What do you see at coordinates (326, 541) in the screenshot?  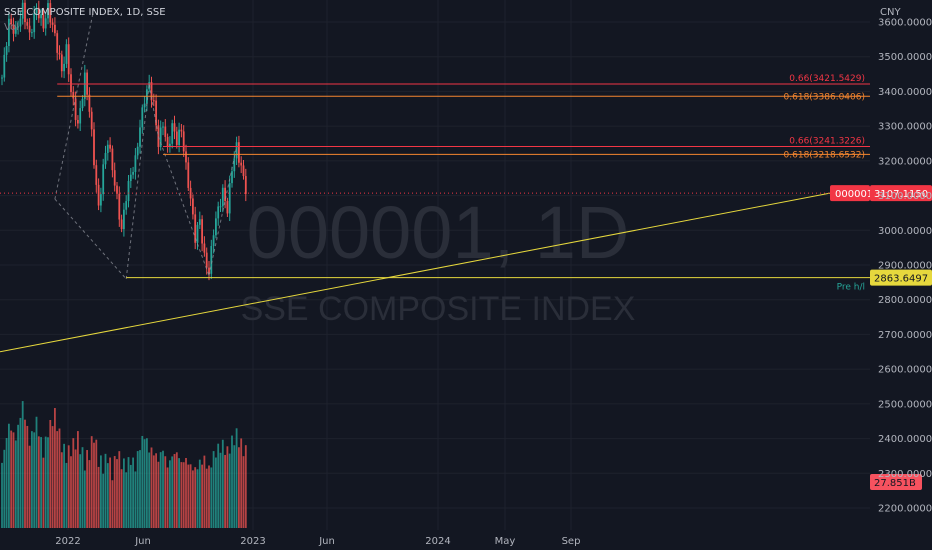 I see `time-tick-label: Jun` at bounding box center [326, 541].